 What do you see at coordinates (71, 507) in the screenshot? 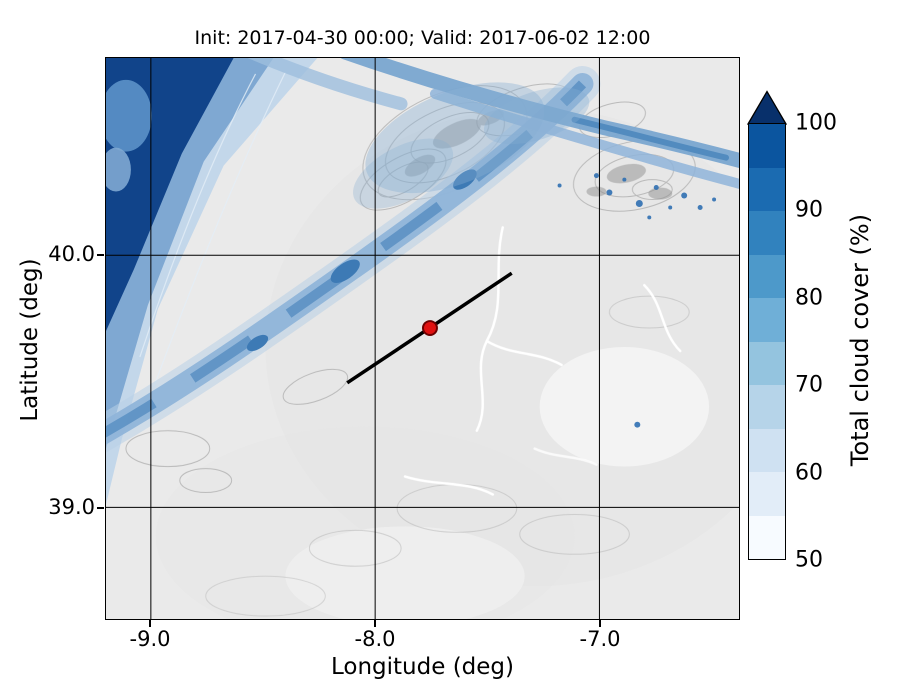
I see `y-tick-label: 39.0` at bounding box center [71, 507].